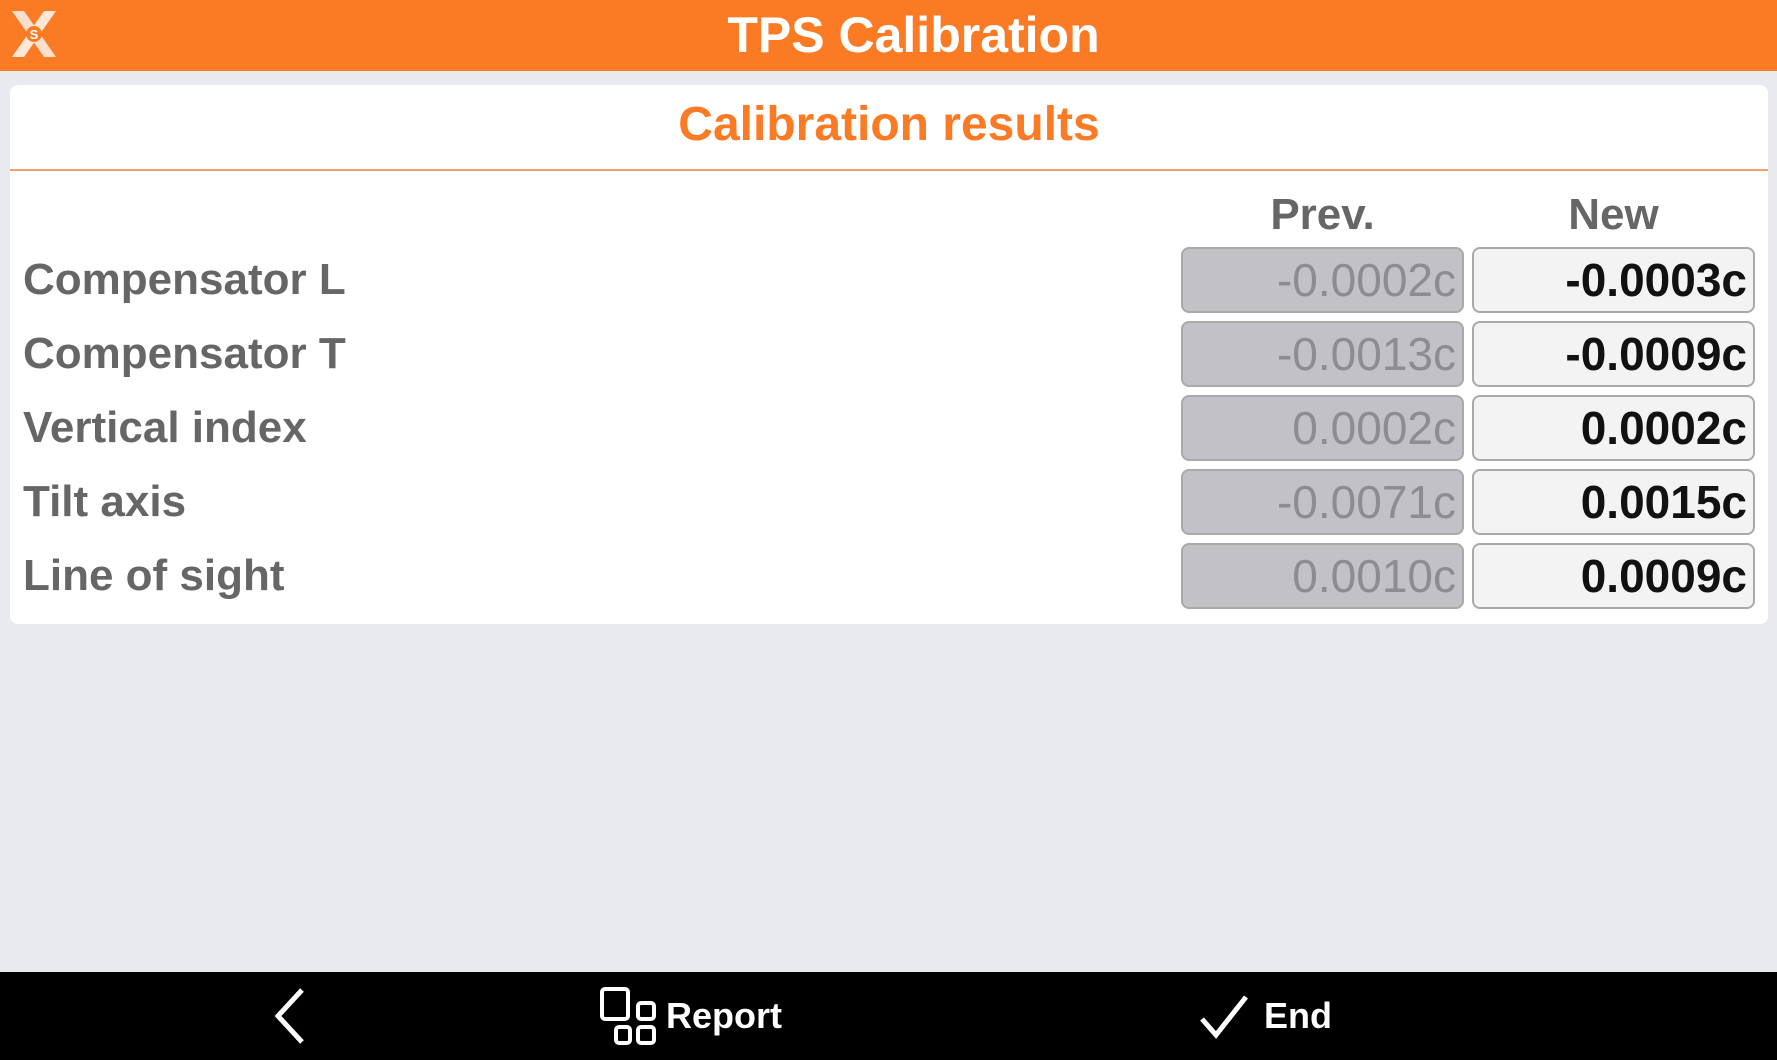 Image resolution: width=1777 pixels, height=1060 pixels. I want to click on row-label: Tilt axis, so click(105, 501).